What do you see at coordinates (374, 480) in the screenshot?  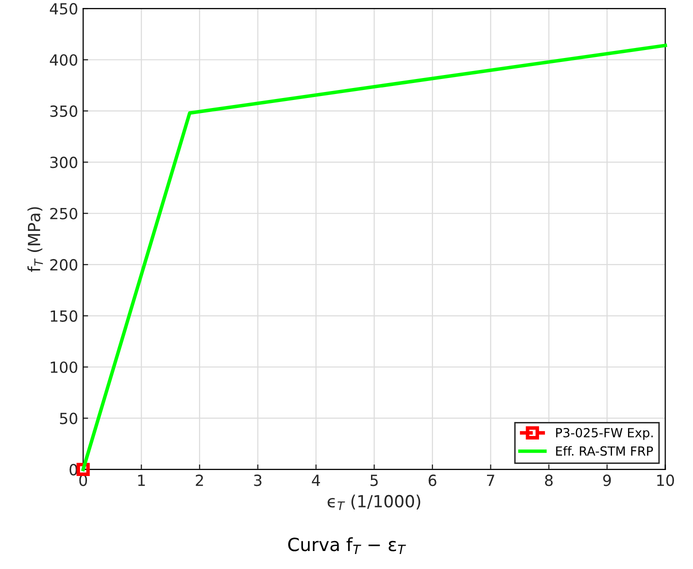 I see `x-tick-label: 5` at bounding box center [374, 480].